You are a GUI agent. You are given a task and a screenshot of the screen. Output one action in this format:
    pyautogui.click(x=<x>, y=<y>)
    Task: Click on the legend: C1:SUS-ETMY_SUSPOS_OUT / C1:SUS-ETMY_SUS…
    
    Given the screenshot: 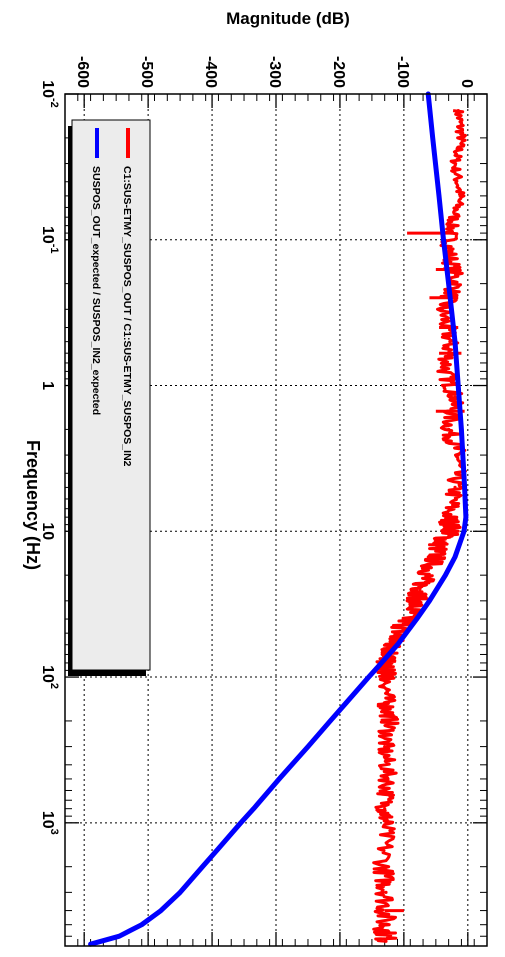 What is the action you would take?
    pyautogui.click(x=109, y=397)
    